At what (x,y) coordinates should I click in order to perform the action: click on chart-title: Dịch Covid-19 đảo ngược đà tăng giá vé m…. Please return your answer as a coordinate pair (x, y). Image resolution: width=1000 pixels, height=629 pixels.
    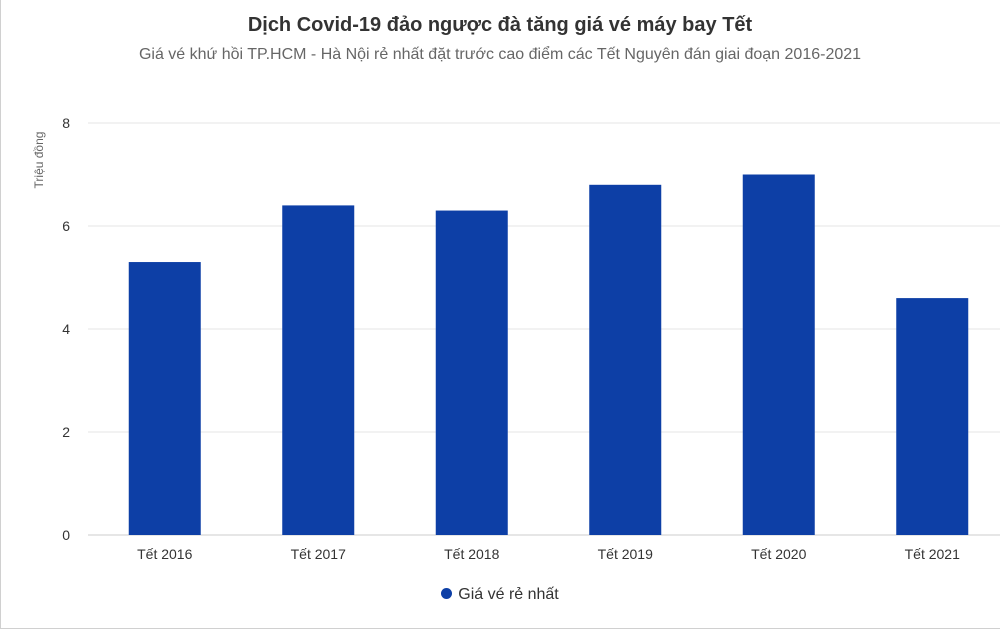
    Looking at the image, I should click on (500, 25).